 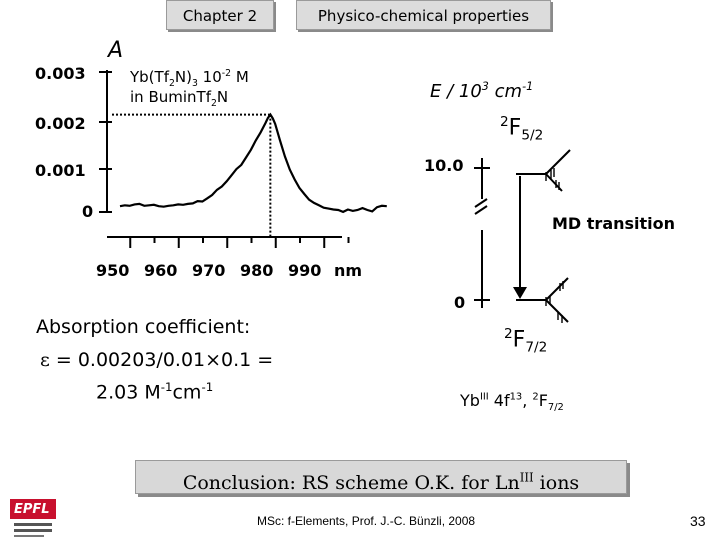 What do you see at coordinates (526, 341) in the screenshot?
I see `lower-state-label: 2F7/2` at bounding box center [526, 341].